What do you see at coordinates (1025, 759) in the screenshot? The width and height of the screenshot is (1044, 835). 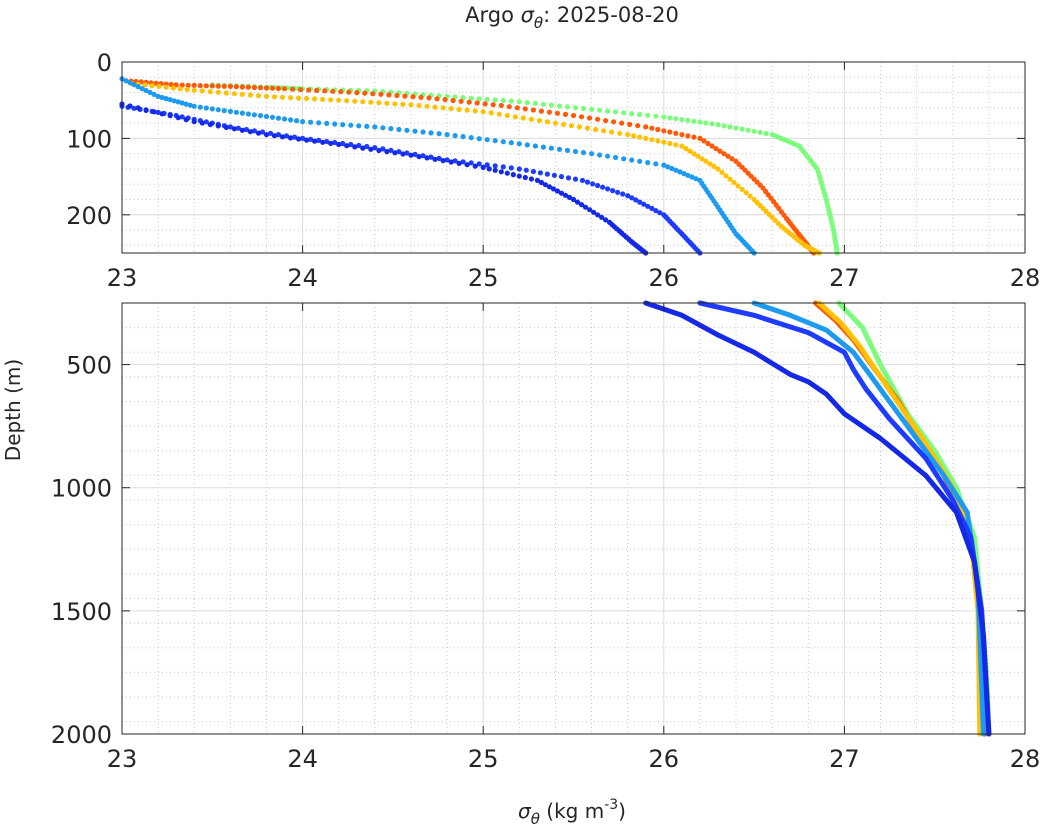 I see `x-tick-label: 28` at bounding box center [1025, 759].